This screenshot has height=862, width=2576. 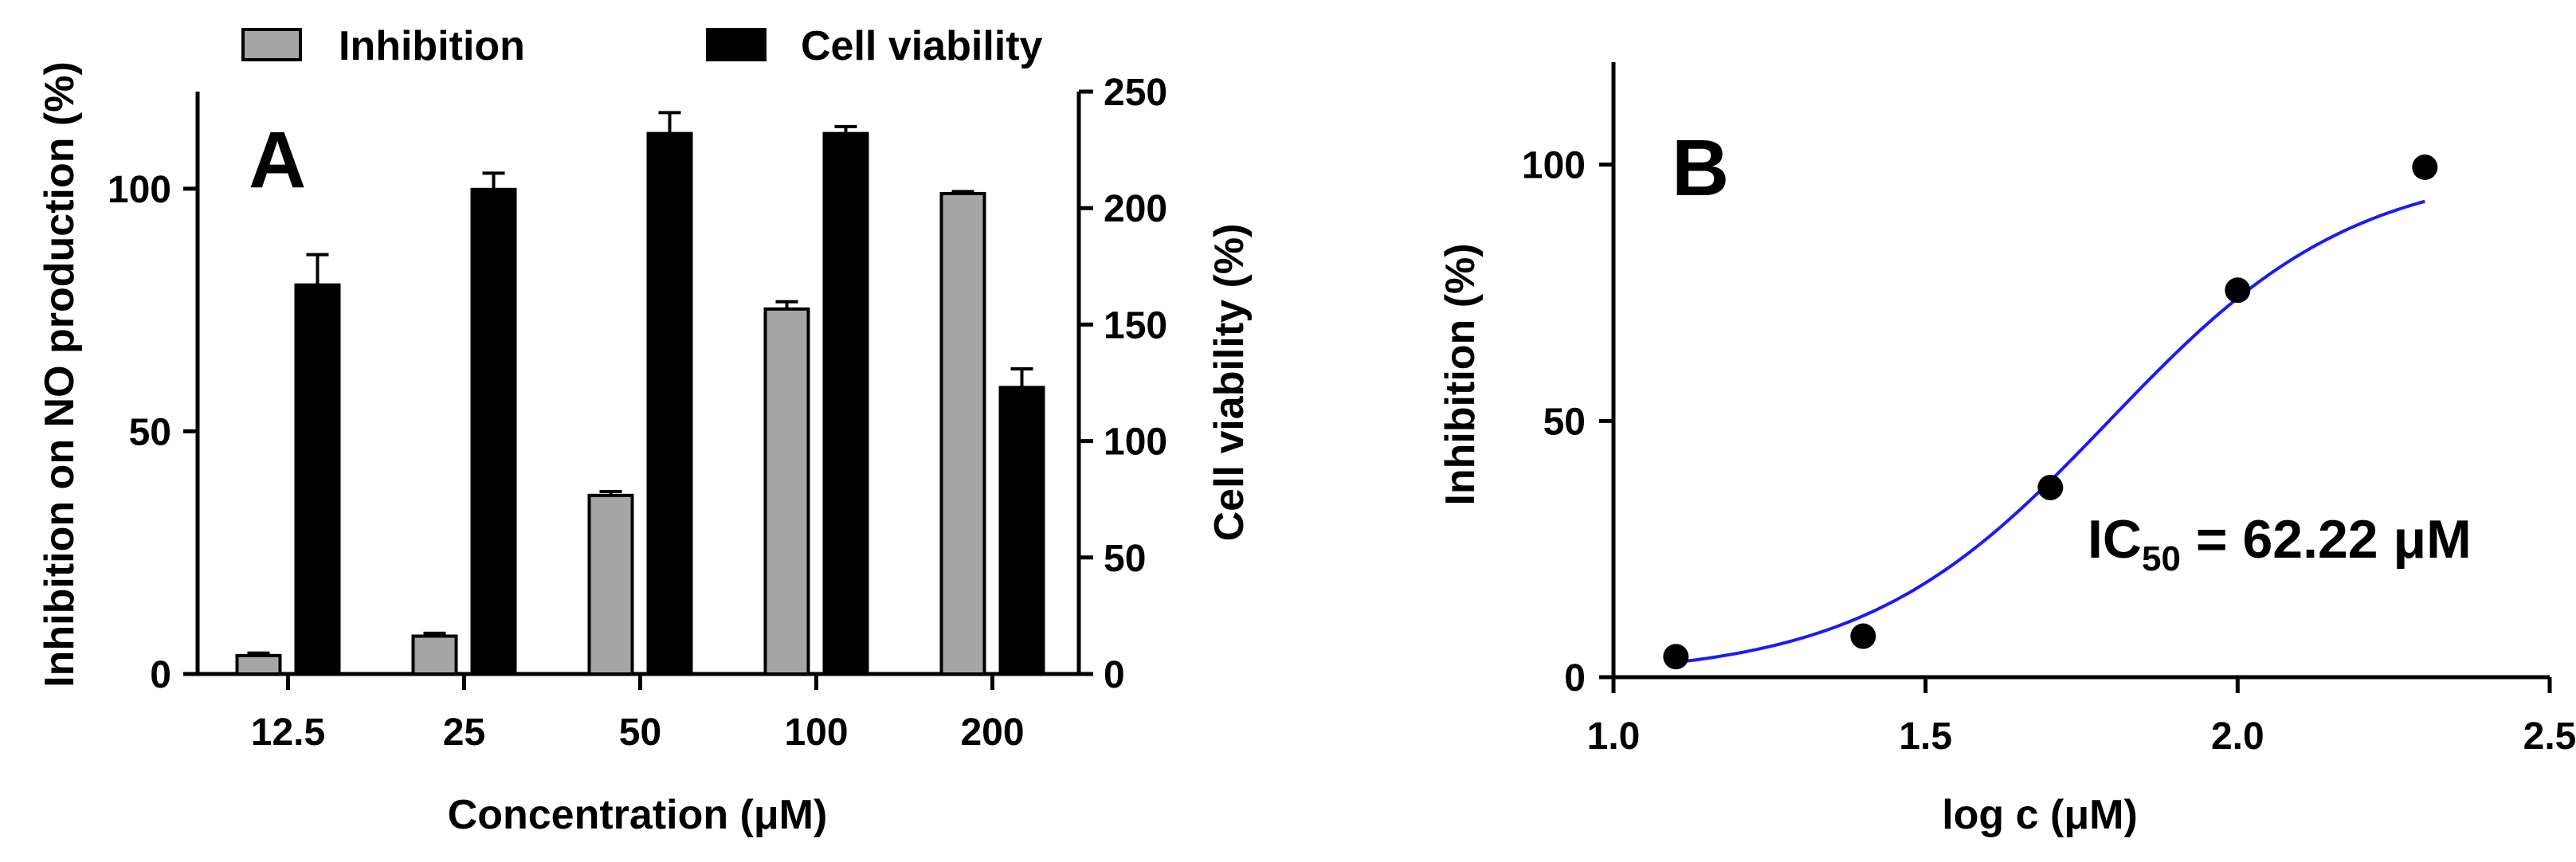 I want to click on legend-label-inhibition: Inhibition, so click(x=432, y=46).